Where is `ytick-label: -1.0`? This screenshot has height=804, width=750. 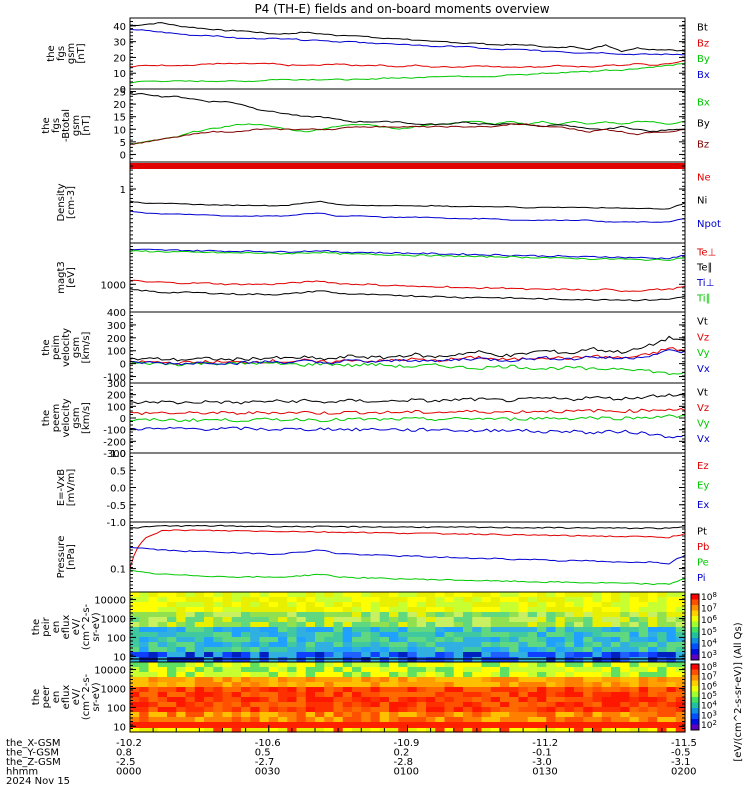 ytick-label: -1.0 is located at coordinates (116, 523).